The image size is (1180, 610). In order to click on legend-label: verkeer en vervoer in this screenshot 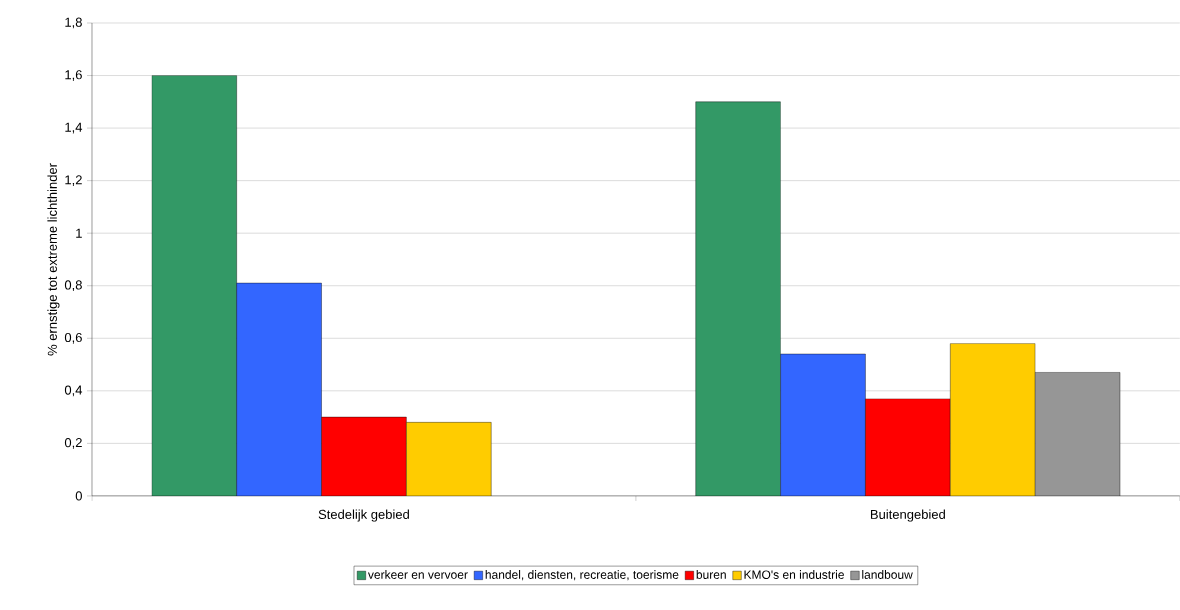, I will do `click(417, 574)`.